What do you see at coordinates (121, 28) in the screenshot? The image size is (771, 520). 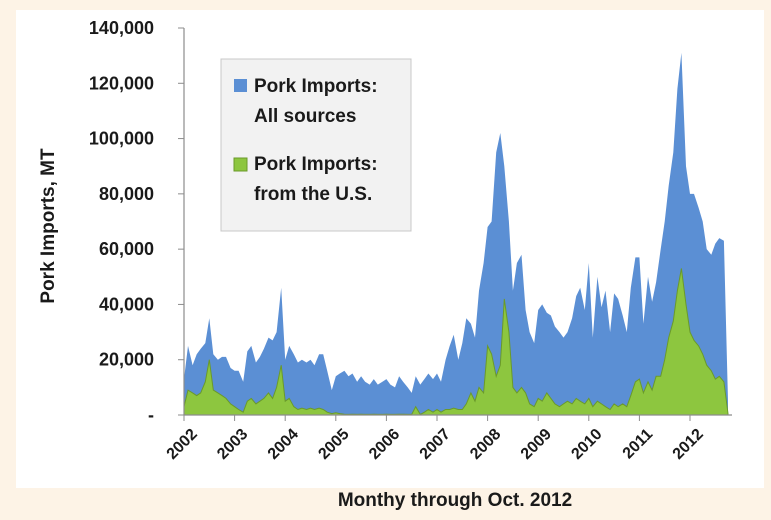 I see `y-tick-label: 140,000` at bounding box center [121, 28].